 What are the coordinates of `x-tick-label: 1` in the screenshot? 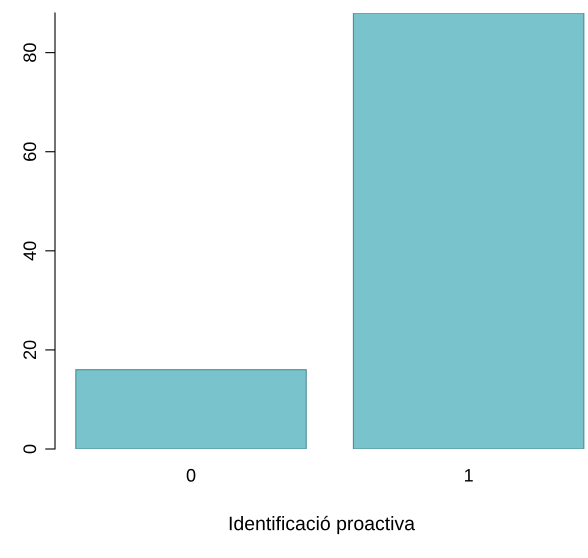 It's located at (468, 475).